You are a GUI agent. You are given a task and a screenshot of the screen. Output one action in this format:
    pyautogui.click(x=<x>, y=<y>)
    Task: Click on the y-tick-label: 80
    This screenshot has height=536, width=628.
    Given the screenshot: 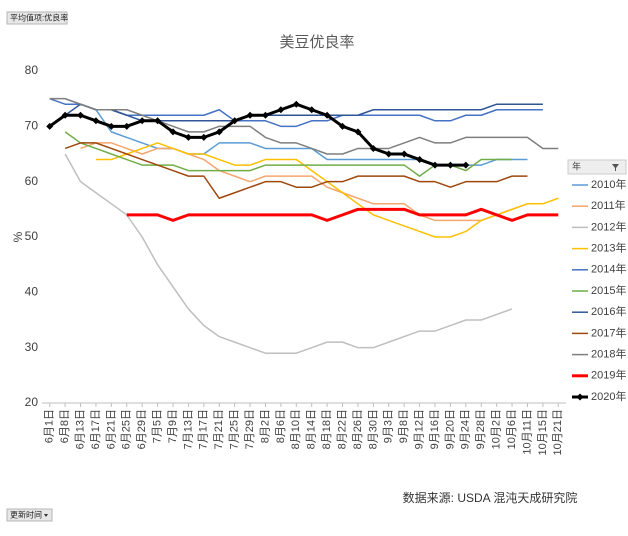 What is the action you would take?
    pyautogui.click(x=32, y=70)
    